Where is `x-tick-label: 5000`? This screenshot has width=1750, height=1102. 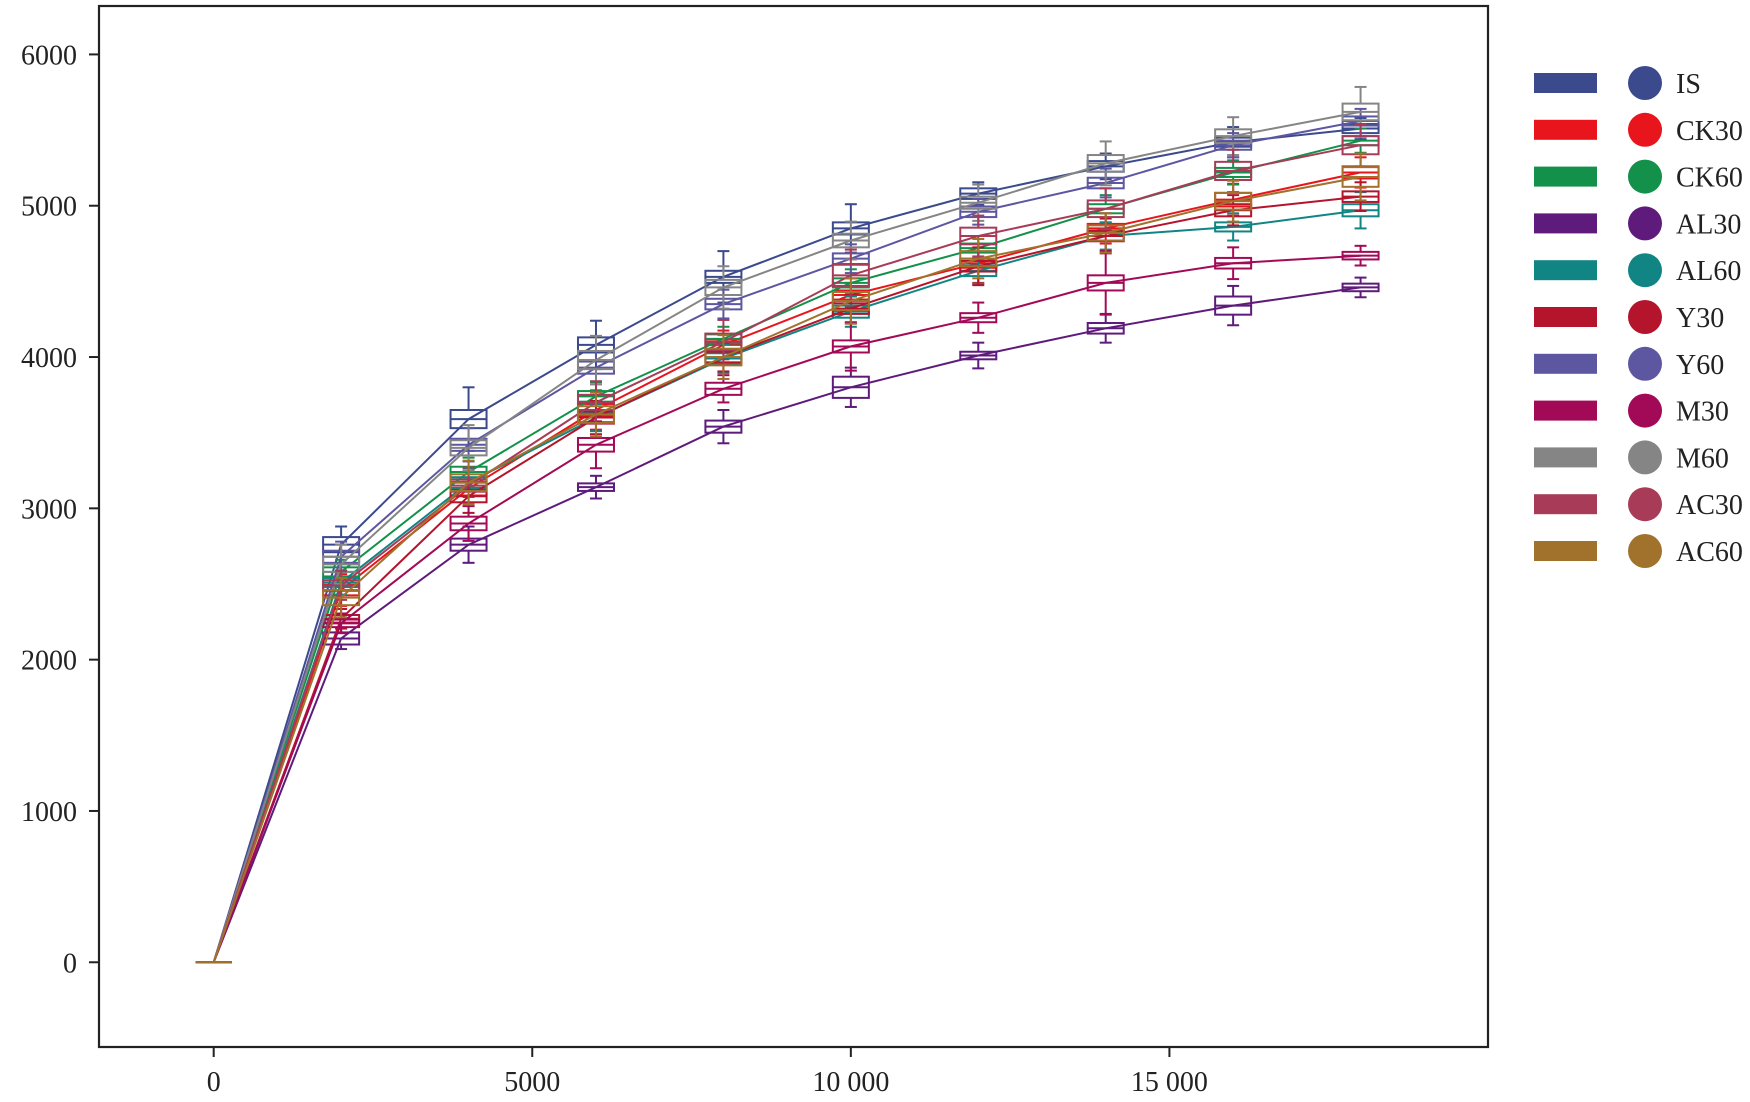
x-tick-label: 5000 is located at coordinates (532, 1082).